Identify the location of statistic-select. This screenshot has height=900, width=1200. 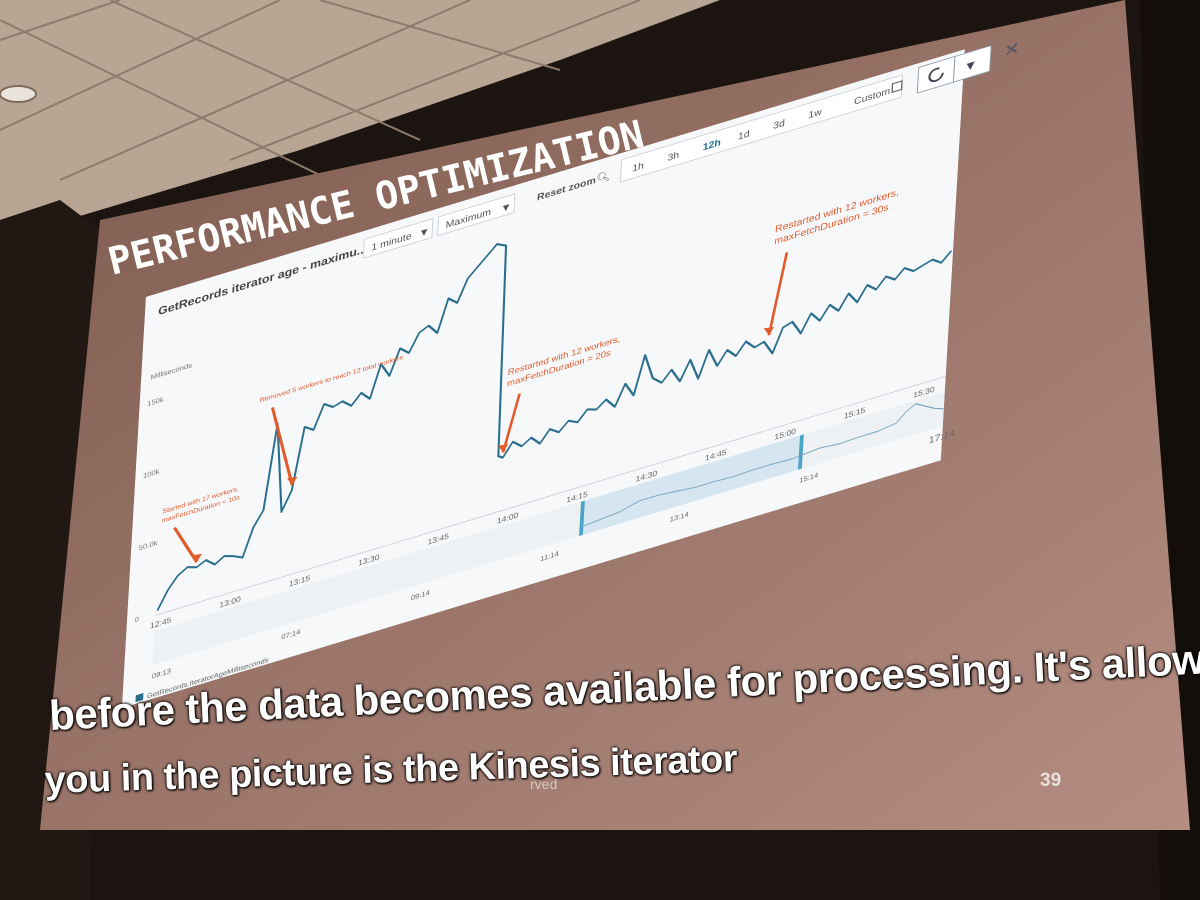
(476, 215).